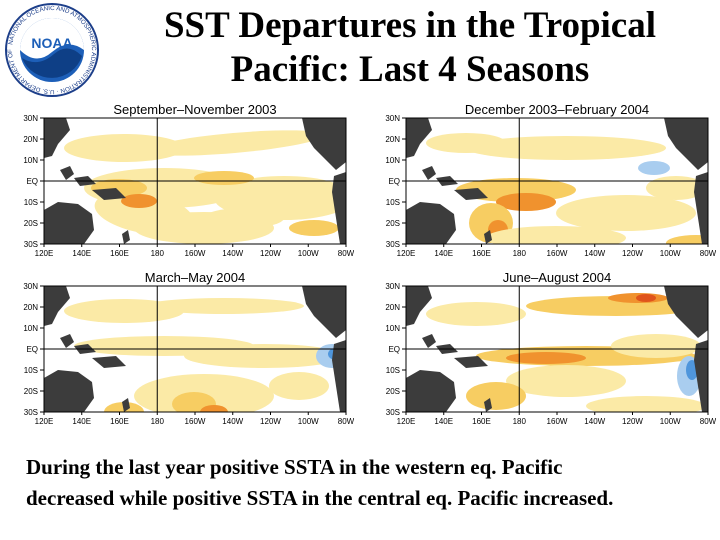  I want to click on season-label: March–May 2004, so click(195, 277).